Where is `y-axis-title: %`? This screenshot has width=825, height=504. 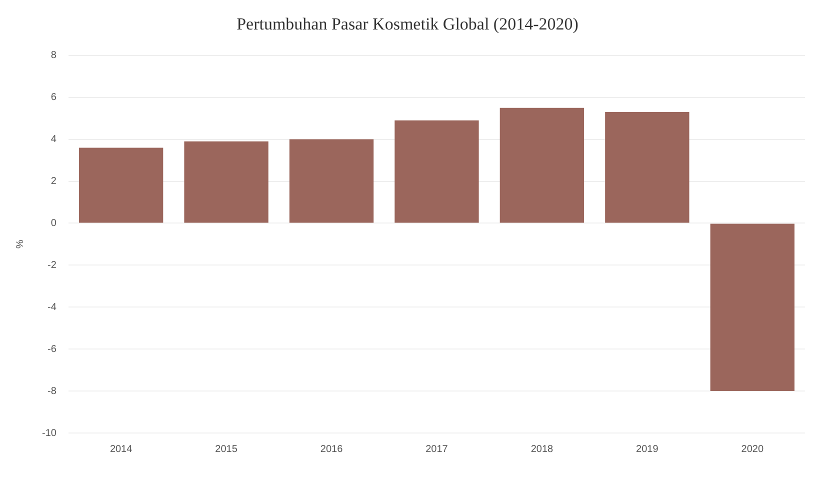 y-axis-title: % is located at coordinates (20, 244).